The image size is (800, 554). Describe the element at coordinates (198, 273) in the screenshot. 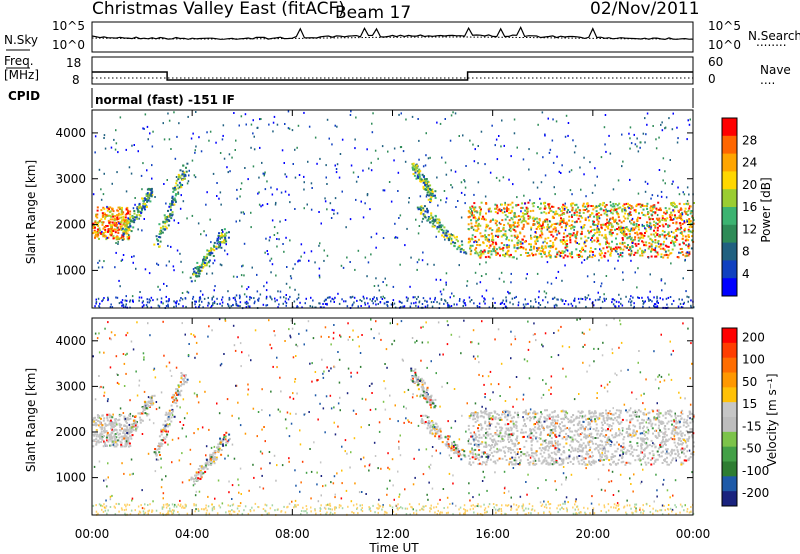

I see `power-cell-1988` at that location.